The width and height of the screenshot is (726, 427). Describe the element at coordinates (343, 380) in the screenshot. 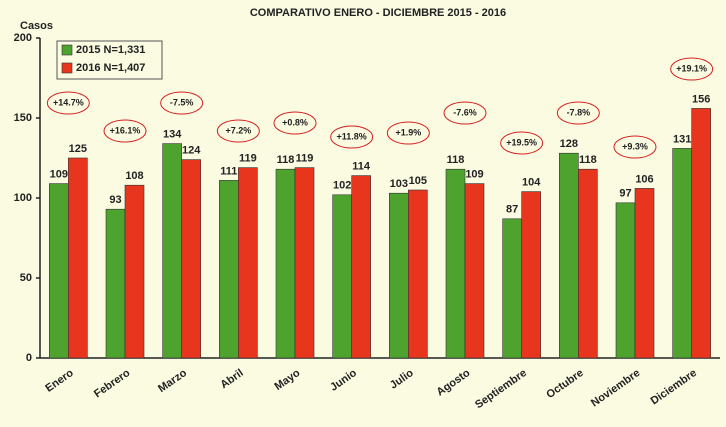

I see `x-tick-label: Junio` at that location.